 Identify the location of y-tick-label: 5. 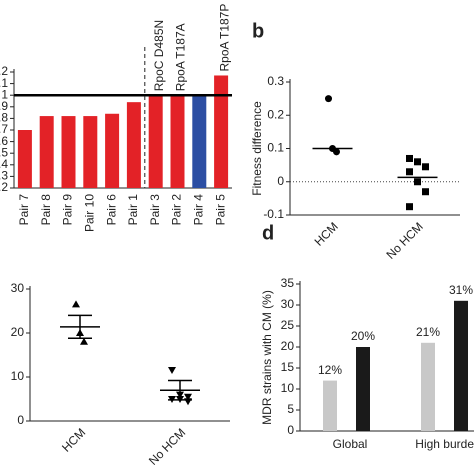
(290, 409).